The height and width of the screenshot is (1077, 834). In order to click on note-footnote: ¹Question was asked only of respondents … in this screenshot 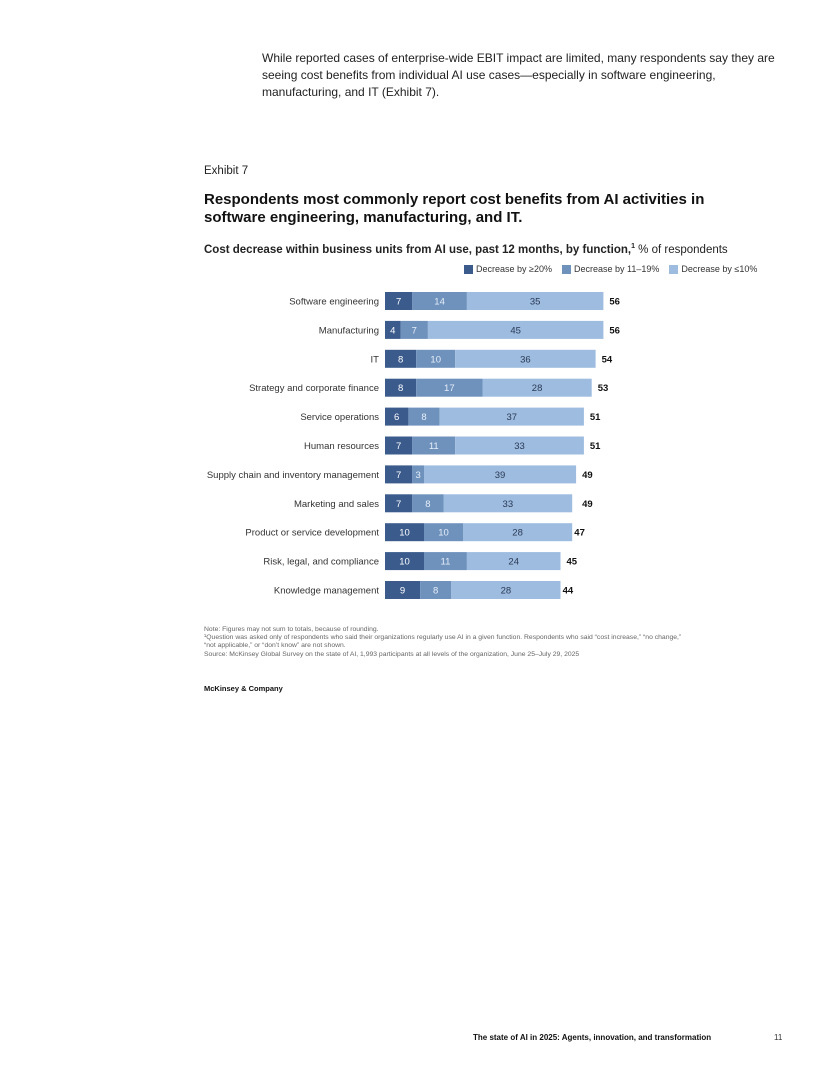, I will do `click(443, 642)`.